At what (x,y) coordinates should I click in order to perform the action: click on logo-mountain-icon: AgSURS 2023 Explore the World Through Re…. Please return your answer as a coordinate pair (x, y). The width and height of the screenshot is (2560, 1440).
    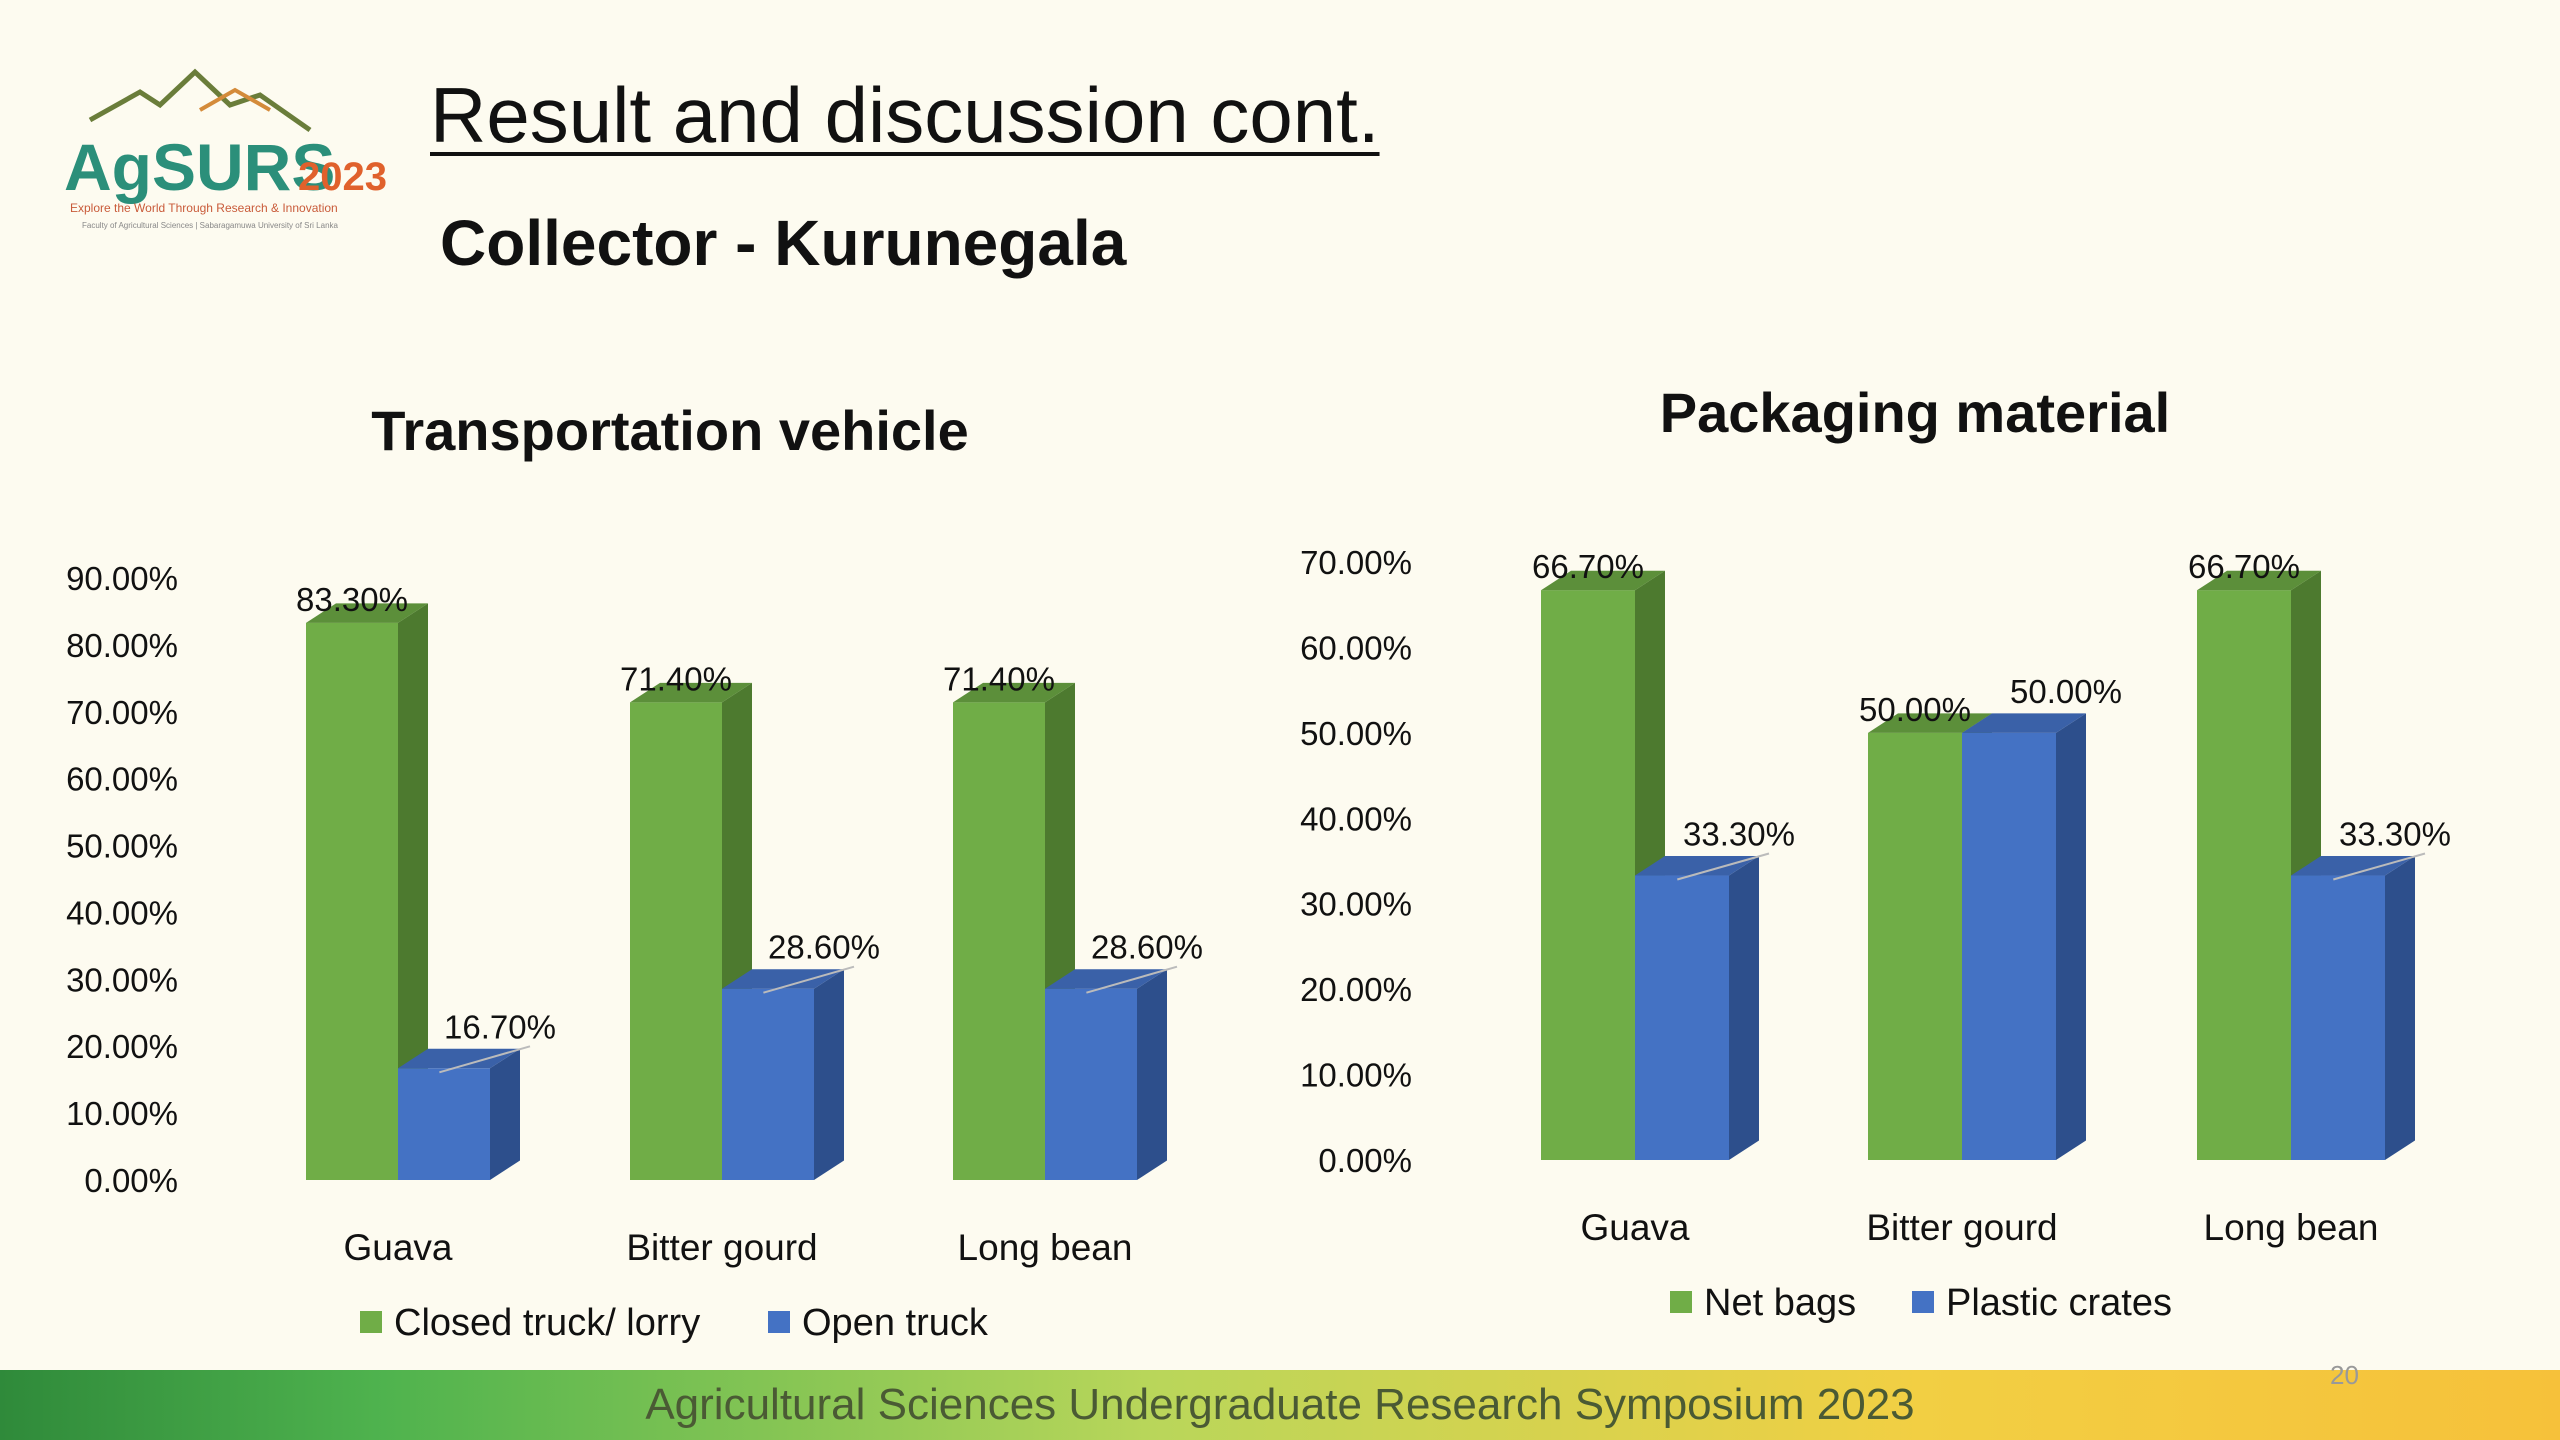
    Looking at the image, I should click on (225, 149).